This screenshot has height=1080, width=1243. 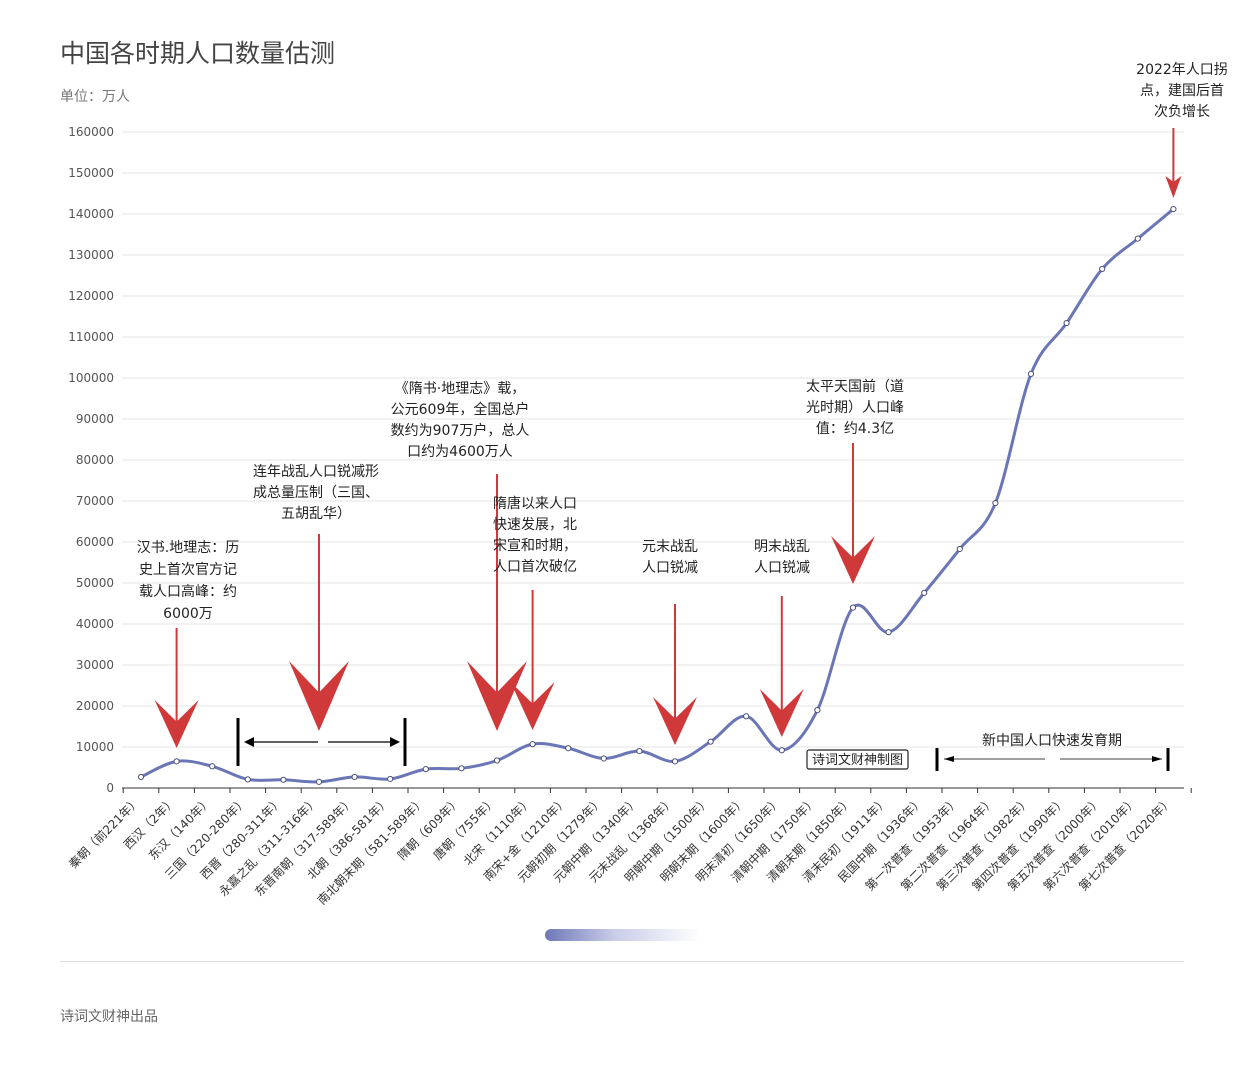 What do you see at coordinates (460, 409) in the screenshot?
I see `annotation-text-line: 公元609年，全国总户` at bounding box center [460, 409].